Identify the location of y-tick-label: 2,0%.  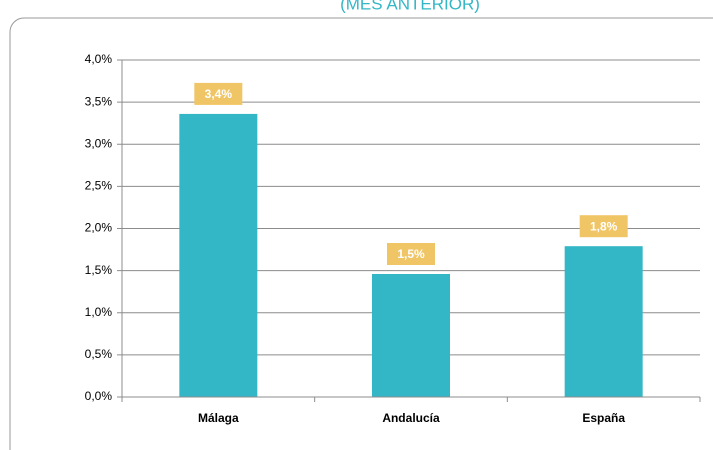
(99, 228).